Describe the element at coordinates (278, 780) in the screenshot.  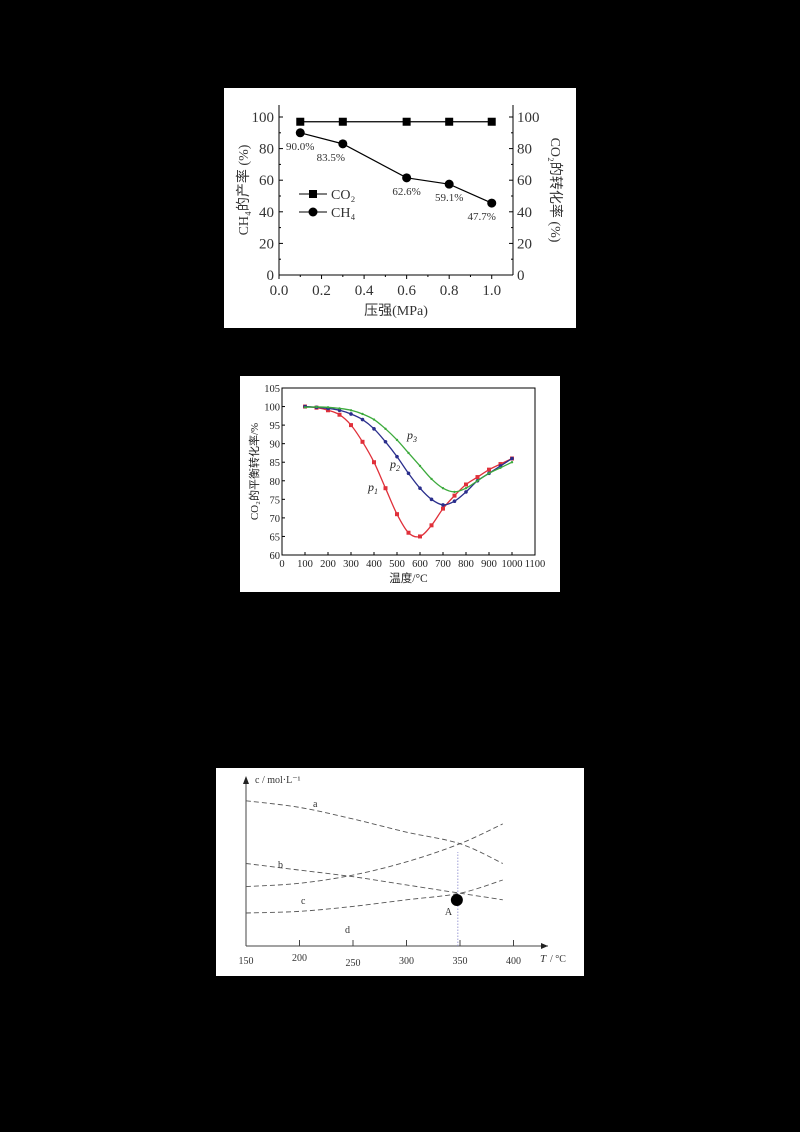
I see `y-axis-label: c / mol·L⁻¹` at that location.